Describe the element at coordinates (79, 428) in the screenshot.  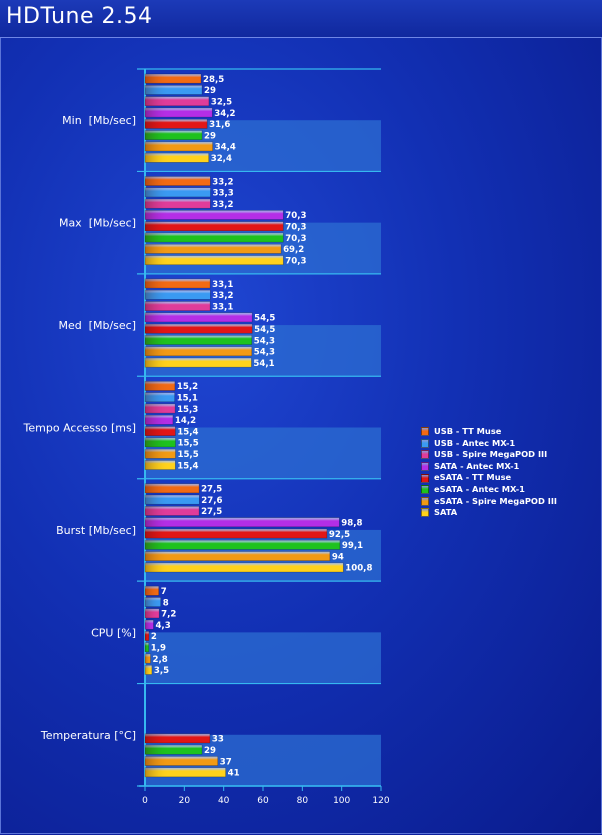
I see `category-label: Tempo Accesso [ms]` at that location.